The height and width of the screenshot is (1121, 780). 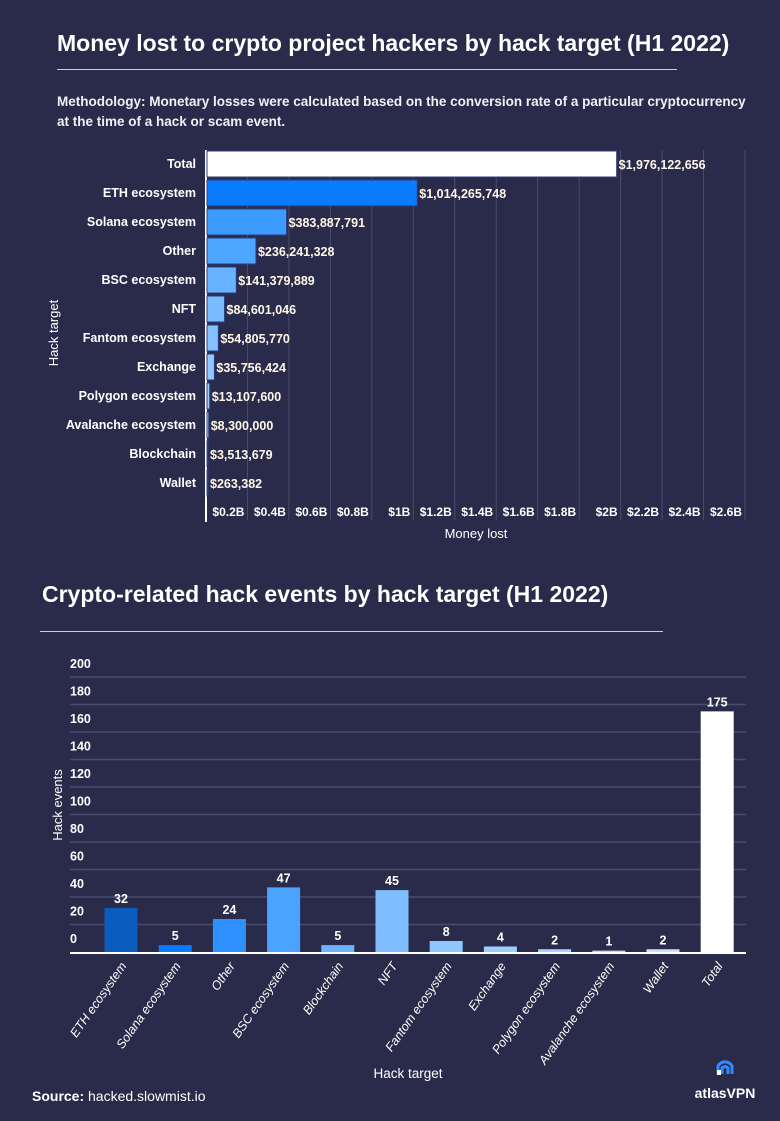 What do you see at coordinates (181, 164) in the screenshot?
I see `y-category-label: Total` at bounding box center [181, 164].